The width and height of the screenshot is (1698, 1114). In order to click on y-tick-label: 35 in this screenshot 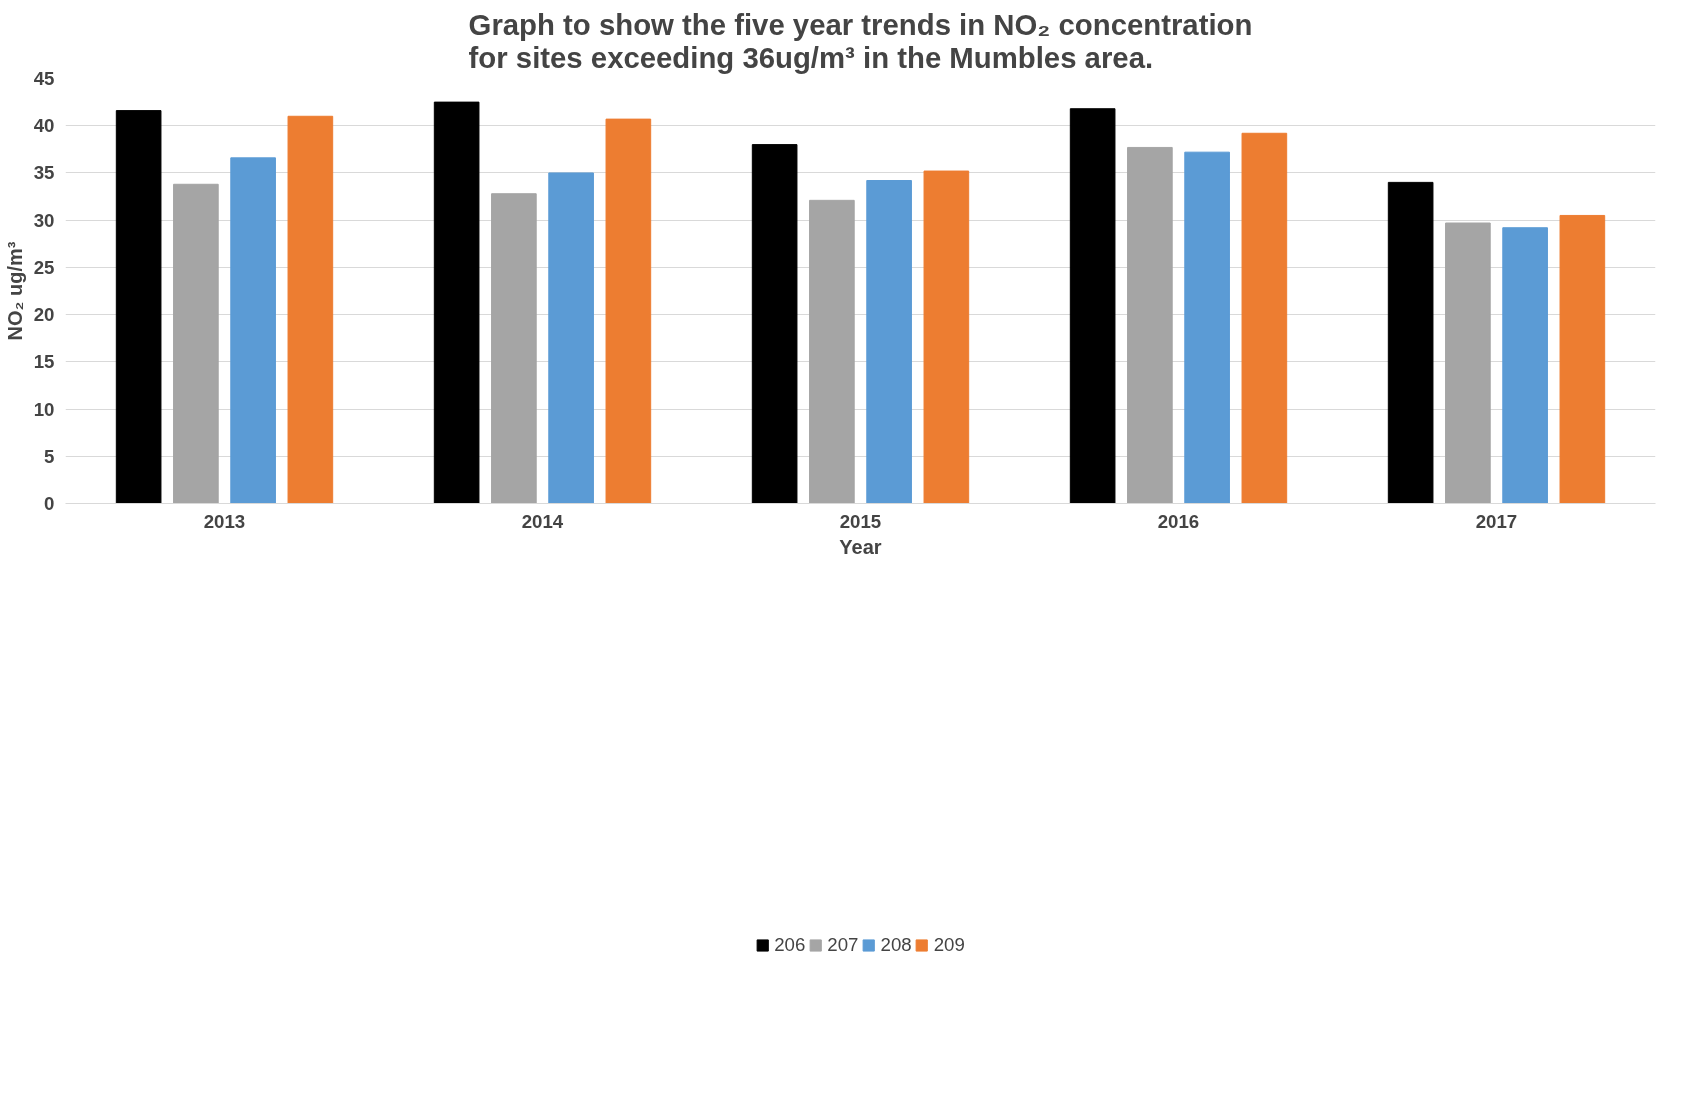, I will do `click(44, 173)`.